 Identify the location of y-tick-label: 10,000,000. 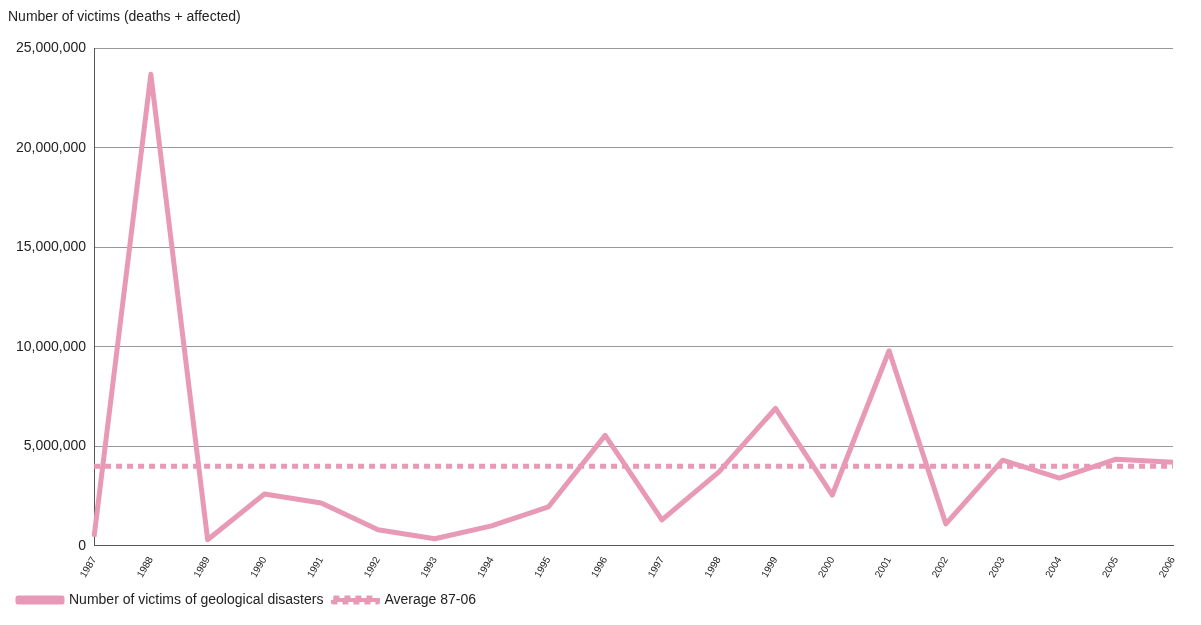
(51, 345).